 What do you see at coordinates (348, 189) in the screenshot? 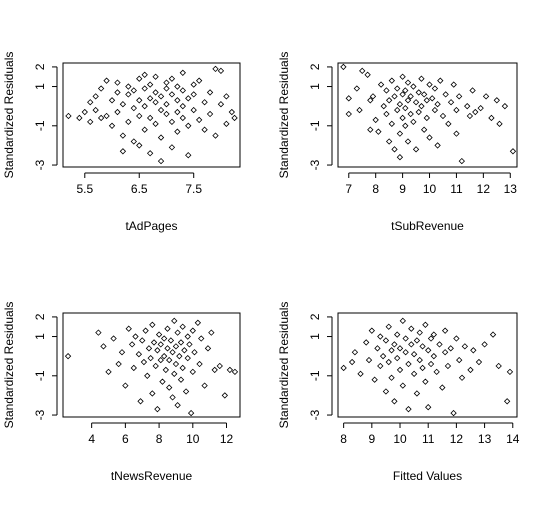
I see `x-tick-label: 7` at bounding box center [348, 189].